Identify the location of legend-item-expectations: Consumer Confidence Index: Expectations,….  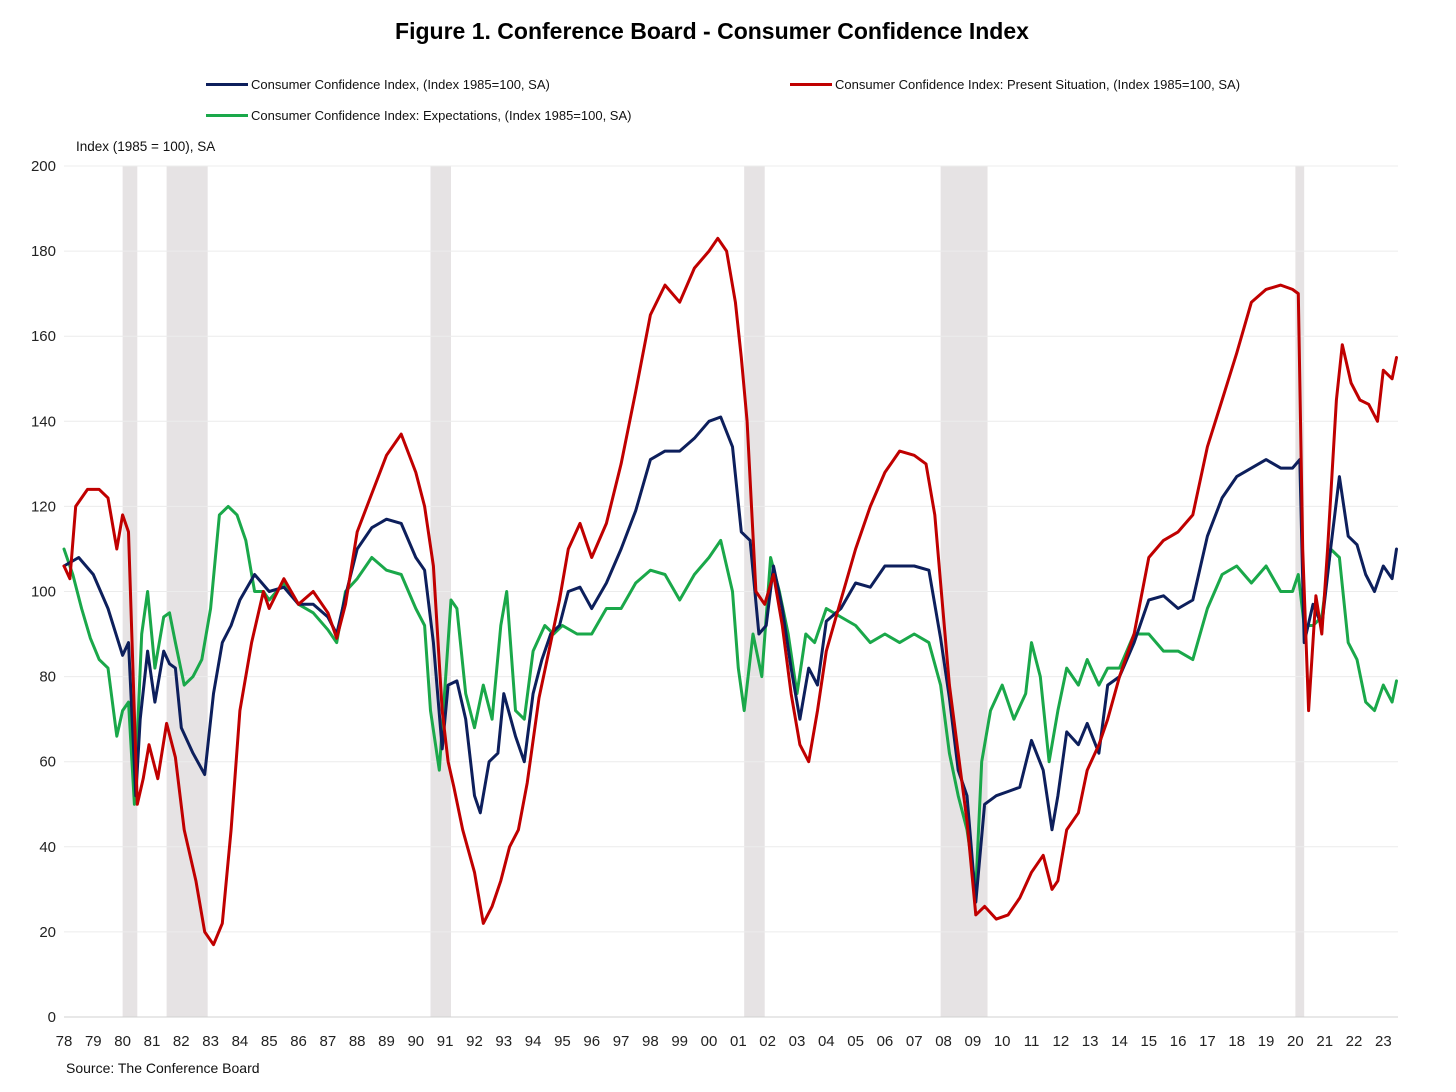
(418, 115).